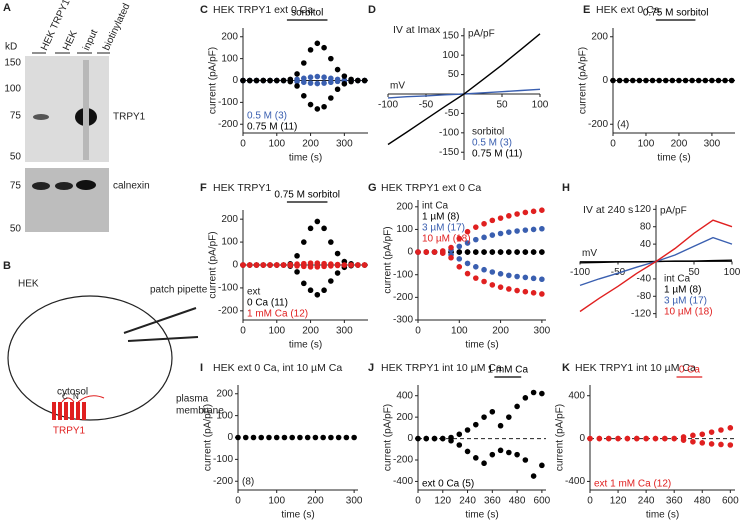  What do you see at coordinates (440, 217) in the screenshot?
I see `legend-entry: 1 µM (8)` at bounding box center [440, 217].